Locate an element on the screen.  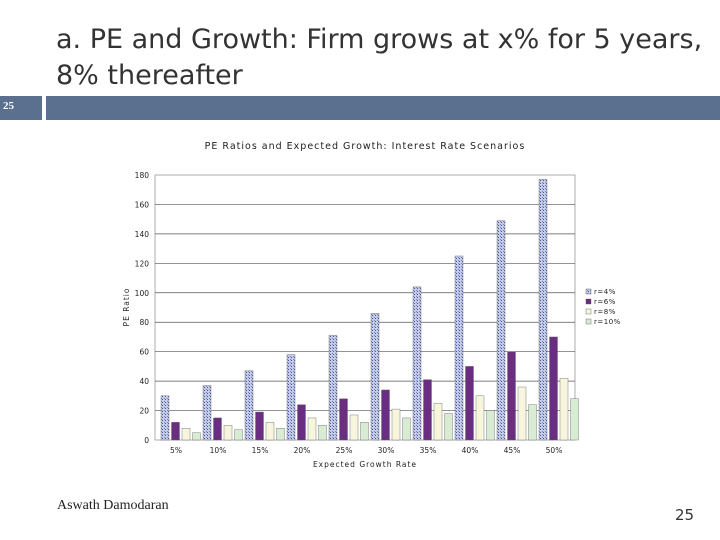
bar-r=4%-10% is located at coordinates (207, 413).